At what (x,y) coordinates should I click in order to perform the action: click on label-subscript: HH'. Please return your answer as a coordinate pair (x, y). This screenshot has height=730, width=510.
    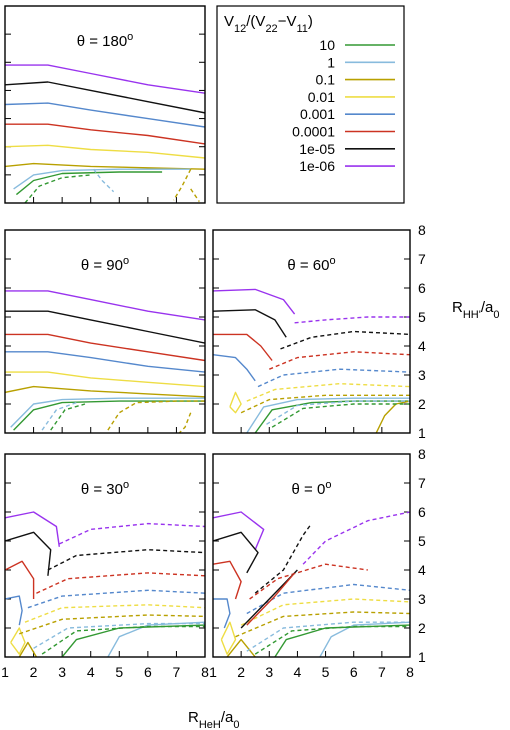
    Looking at the image, I should click on (472, 315).